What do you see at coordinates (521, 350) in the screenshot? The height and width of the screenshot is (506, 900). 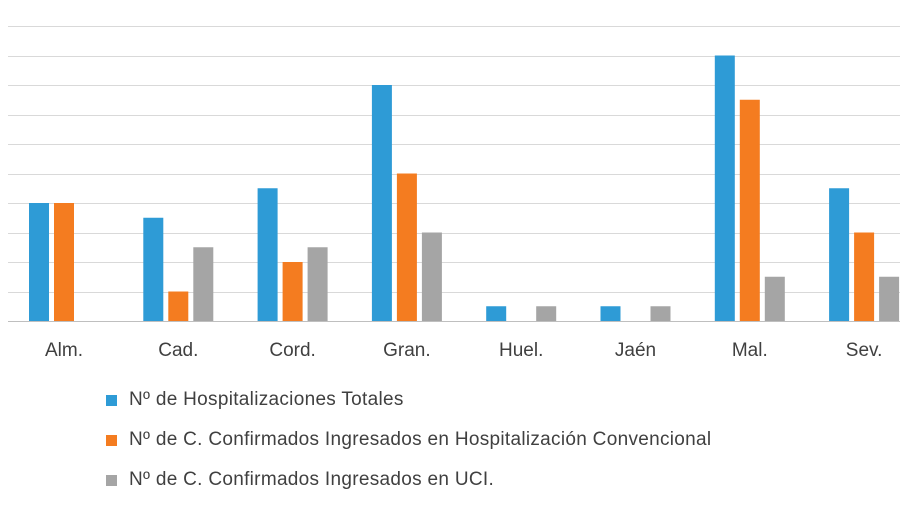 I see `x-tick-label: Huel.` at bounding box center [521, 350].